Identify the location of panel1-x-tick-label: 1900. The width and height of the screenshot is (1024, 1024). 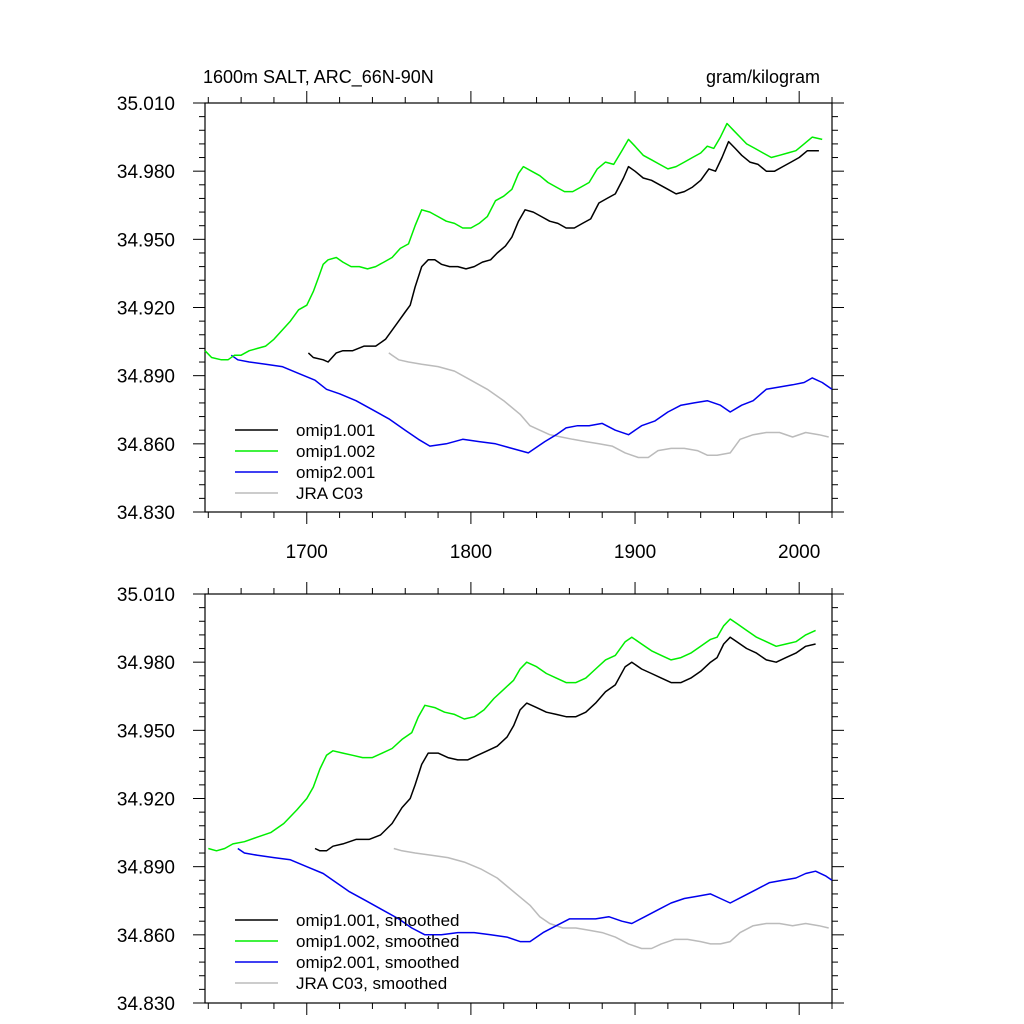
(635, 552).